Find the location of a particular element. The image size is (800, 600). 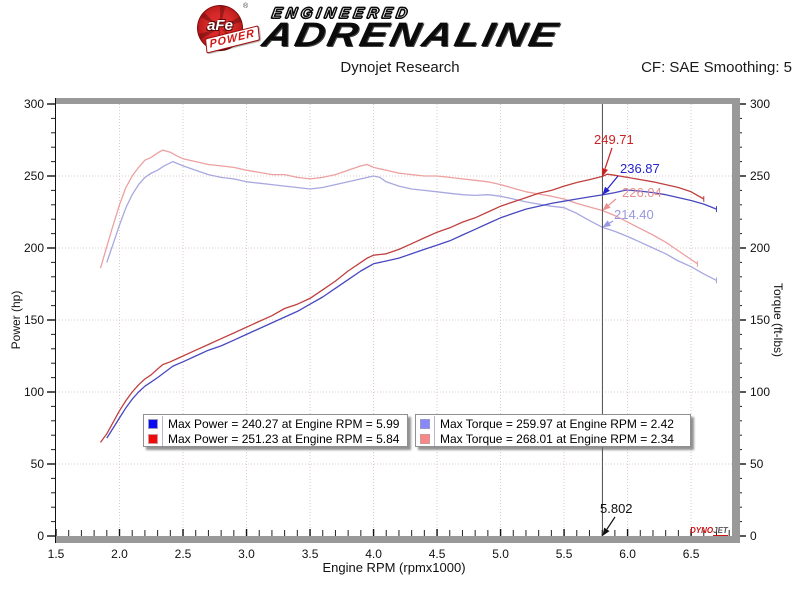

adrenaline-wordmark: ADRENALINE is located at coordinates (411, 35).